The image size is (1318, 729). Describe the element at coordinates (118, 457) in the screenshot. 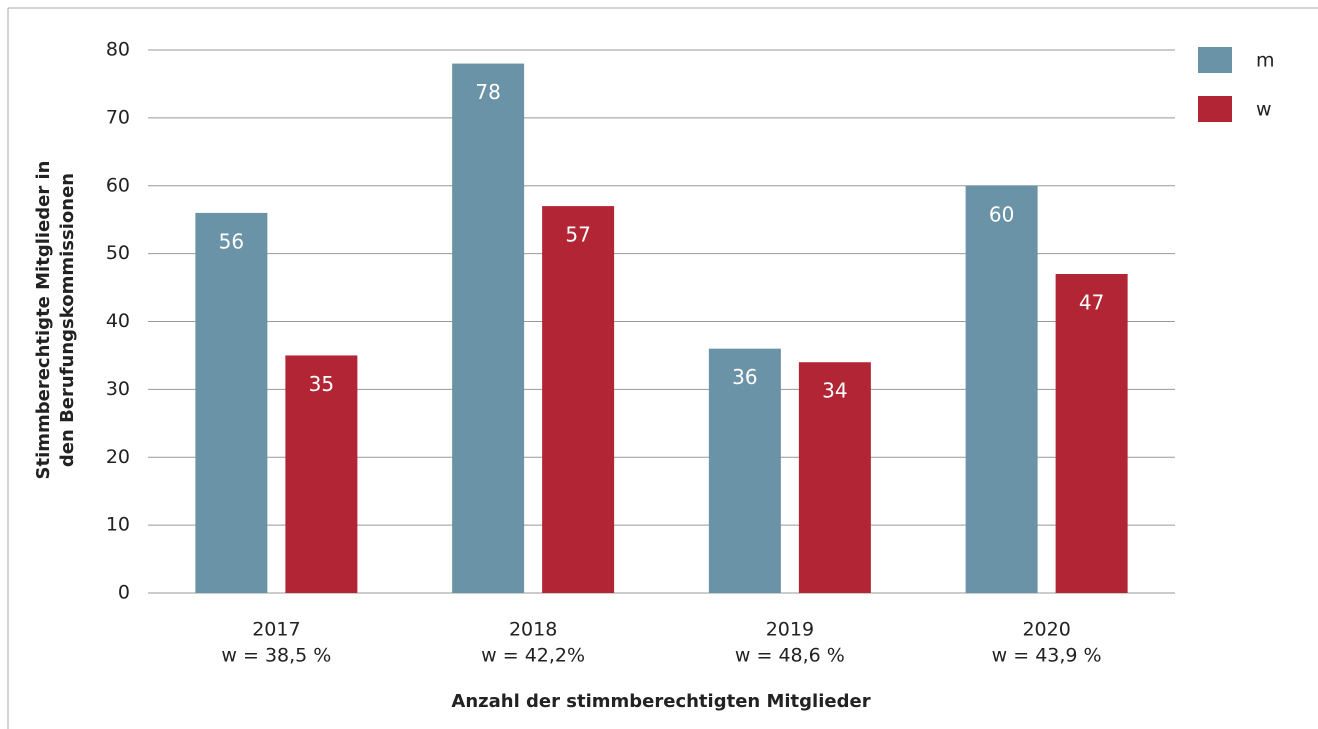

I see `y-tick-label: 20` at that location.